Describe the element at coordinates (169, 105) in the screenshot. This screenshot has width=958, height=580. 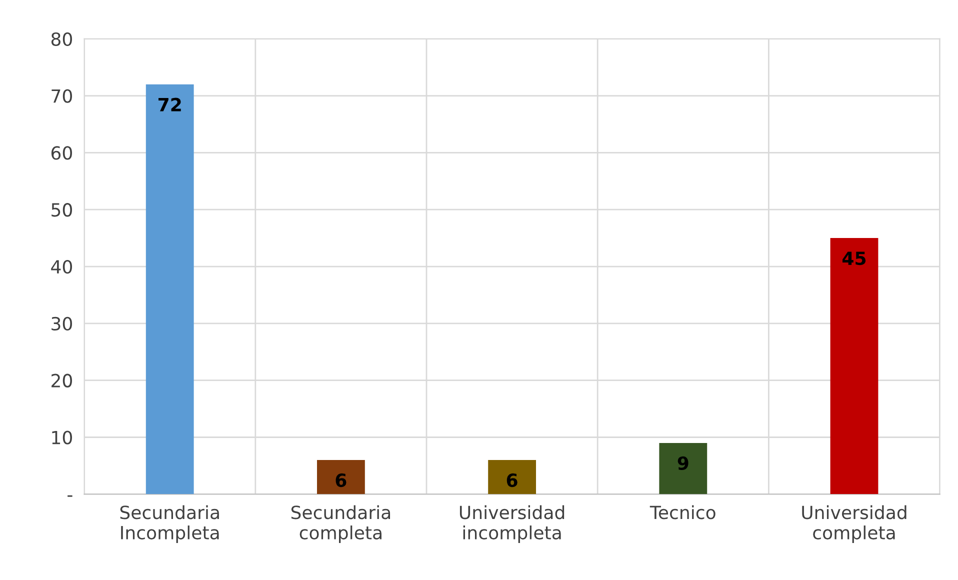
I see `data-label: 72` at that location.